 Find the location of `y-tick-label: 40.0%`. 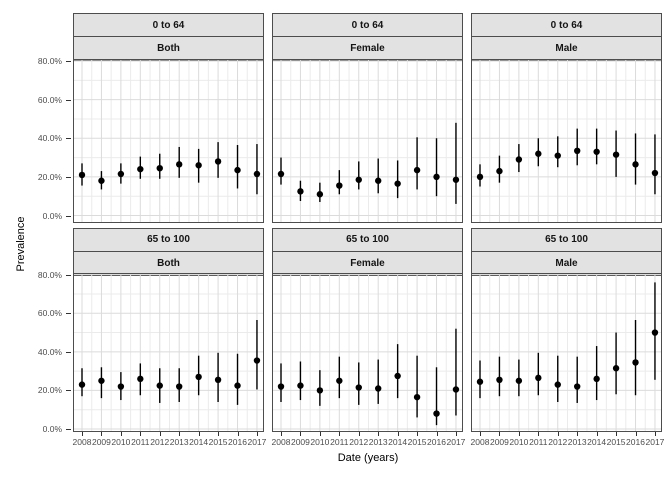

y-tick-label: 40.0% is located at coordinates (49, 351).